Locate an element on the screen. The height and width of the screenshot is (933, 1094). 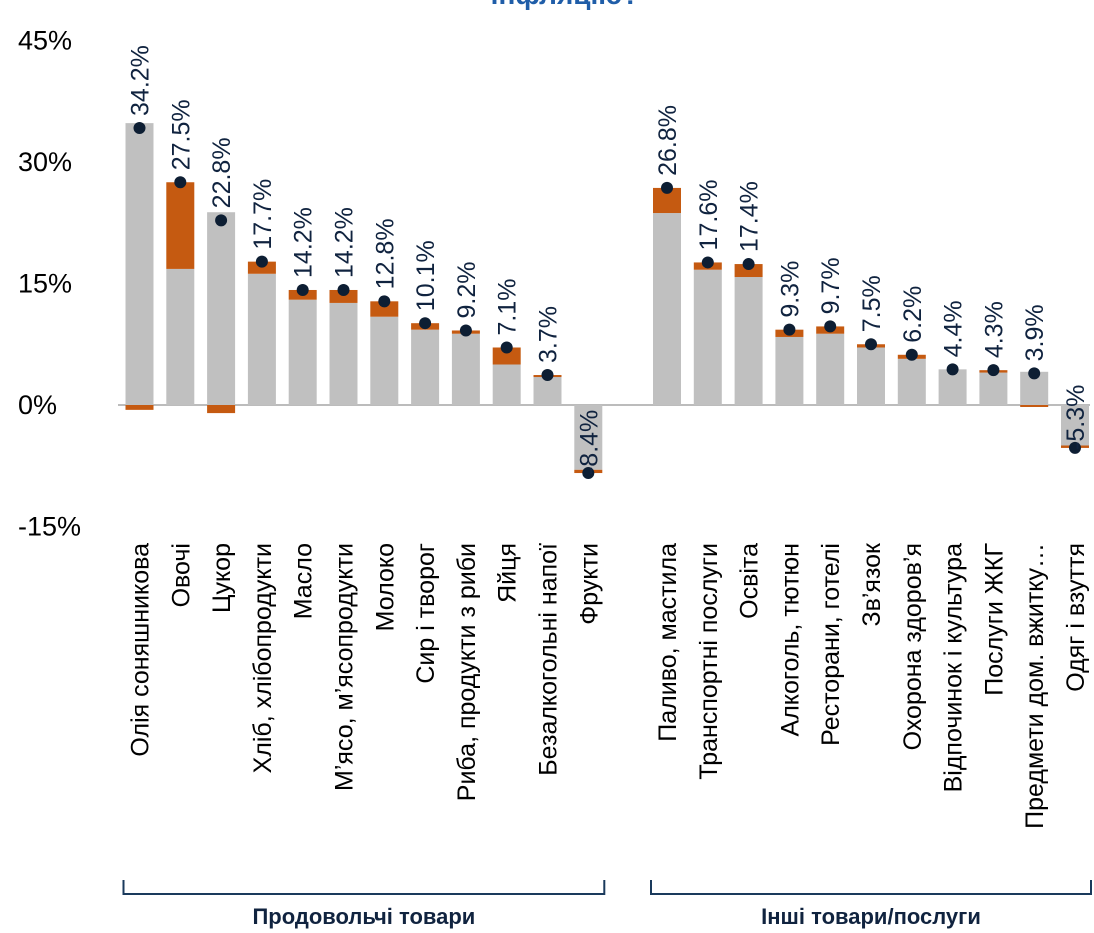
data-label: 3.7% is located at coordinates (549, 334).